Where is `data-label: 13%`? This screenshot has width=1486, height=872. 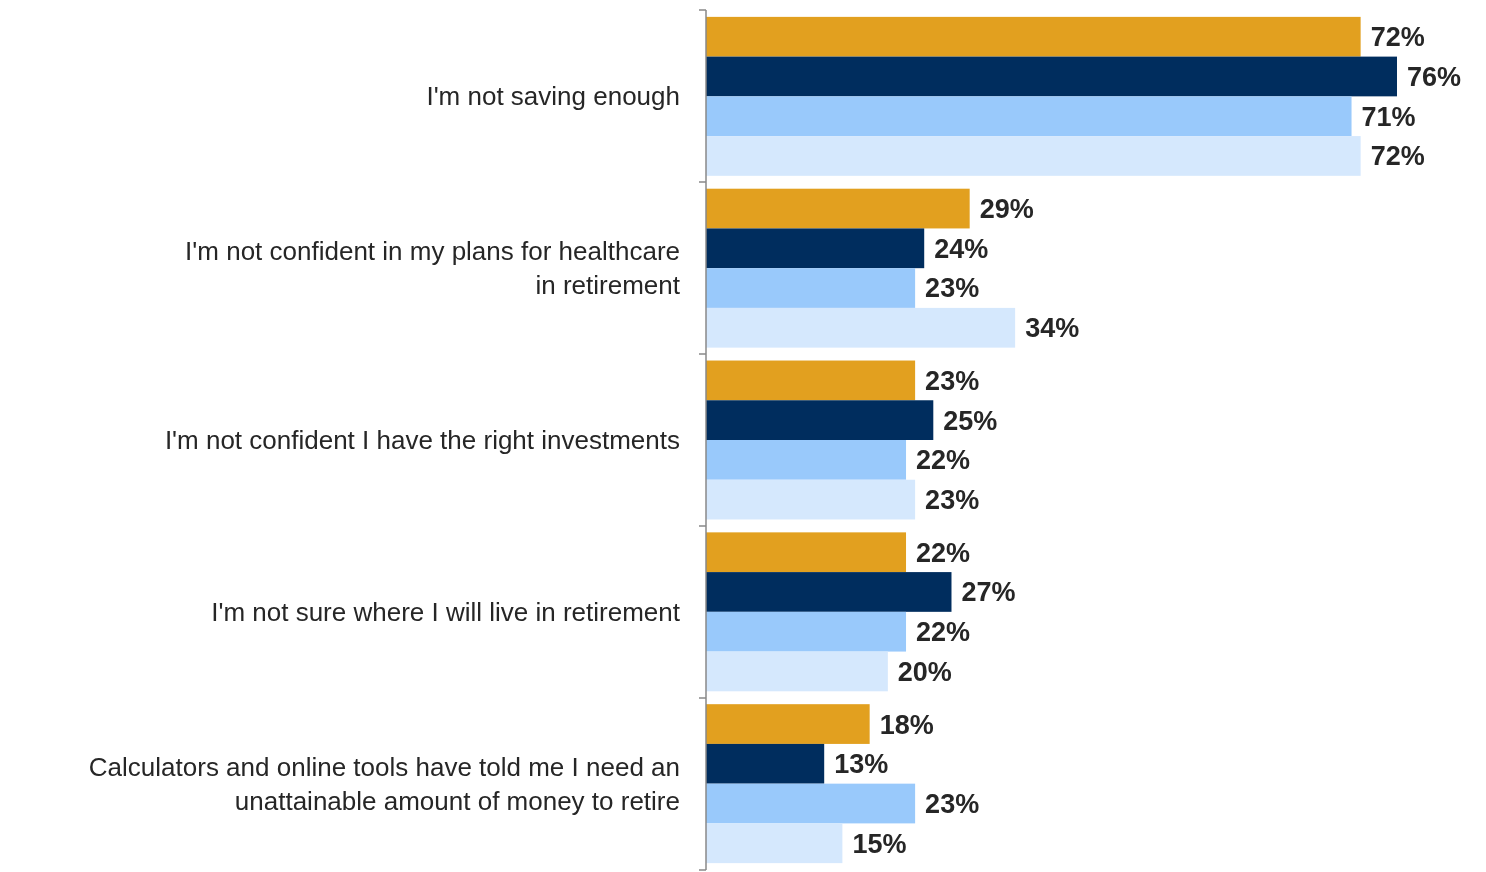 data-label: 13% is located at coordinates (861, 764).